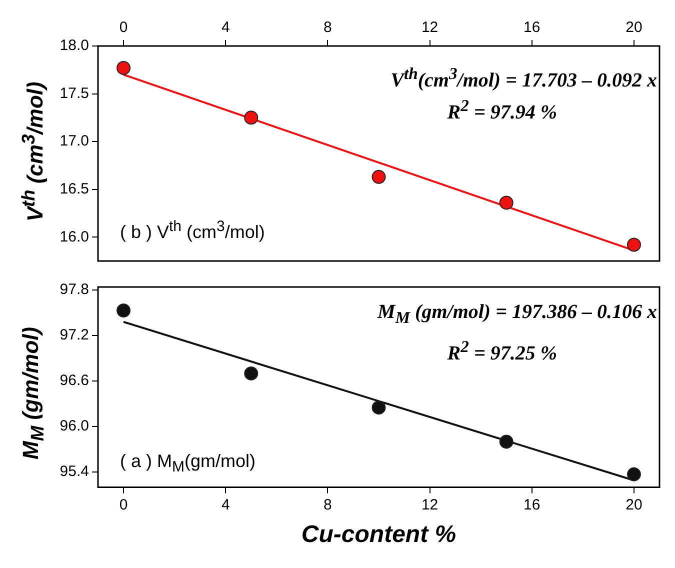 The image size is (675, 568). I want to click on y-tick-label: 17.5, so click(74, 93).